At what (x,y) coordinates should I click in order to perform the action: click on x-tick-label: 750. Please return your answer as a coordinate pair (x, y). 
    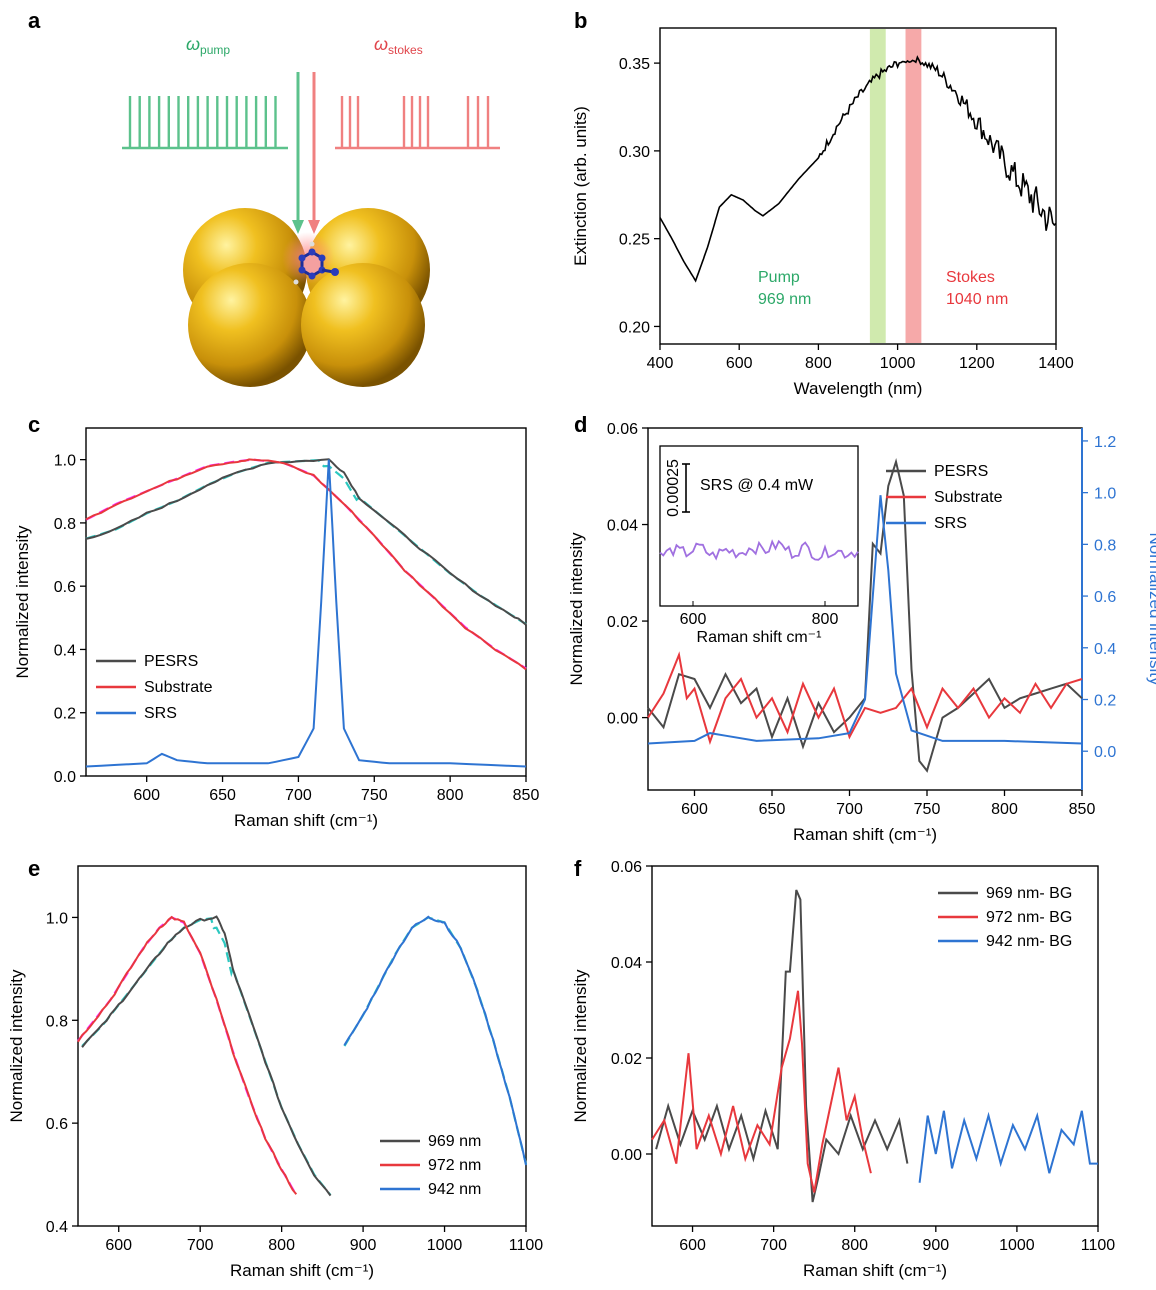
    Looking at the image, I should click on (927, 809).